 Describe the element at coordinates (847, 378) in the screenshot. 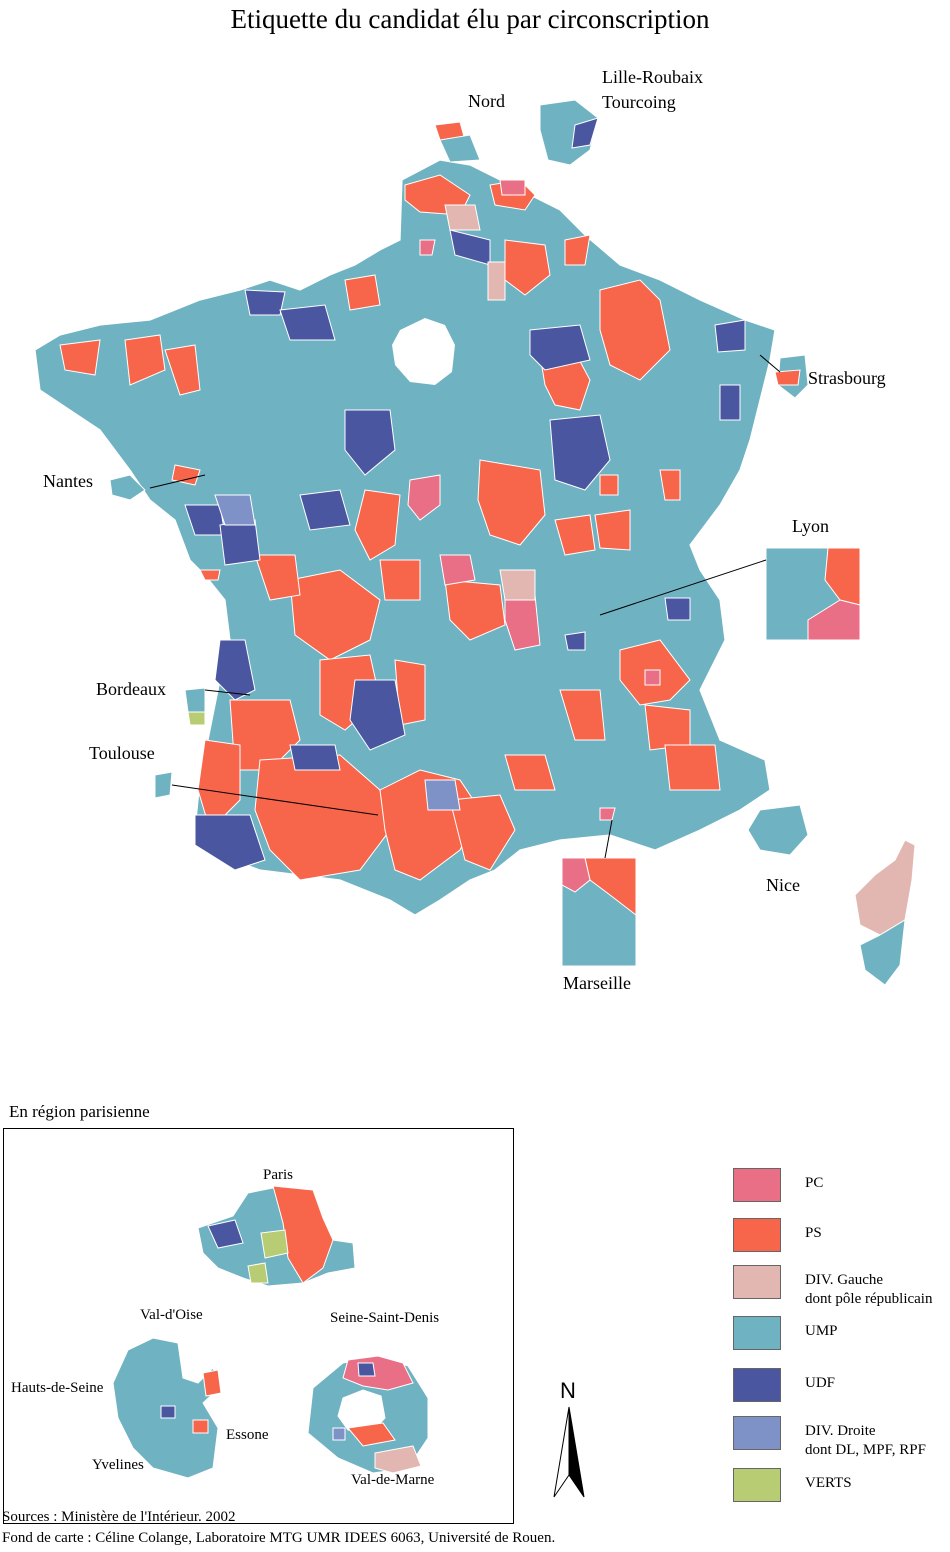

I see `label-strasbourg: Strasbourg` at that location.